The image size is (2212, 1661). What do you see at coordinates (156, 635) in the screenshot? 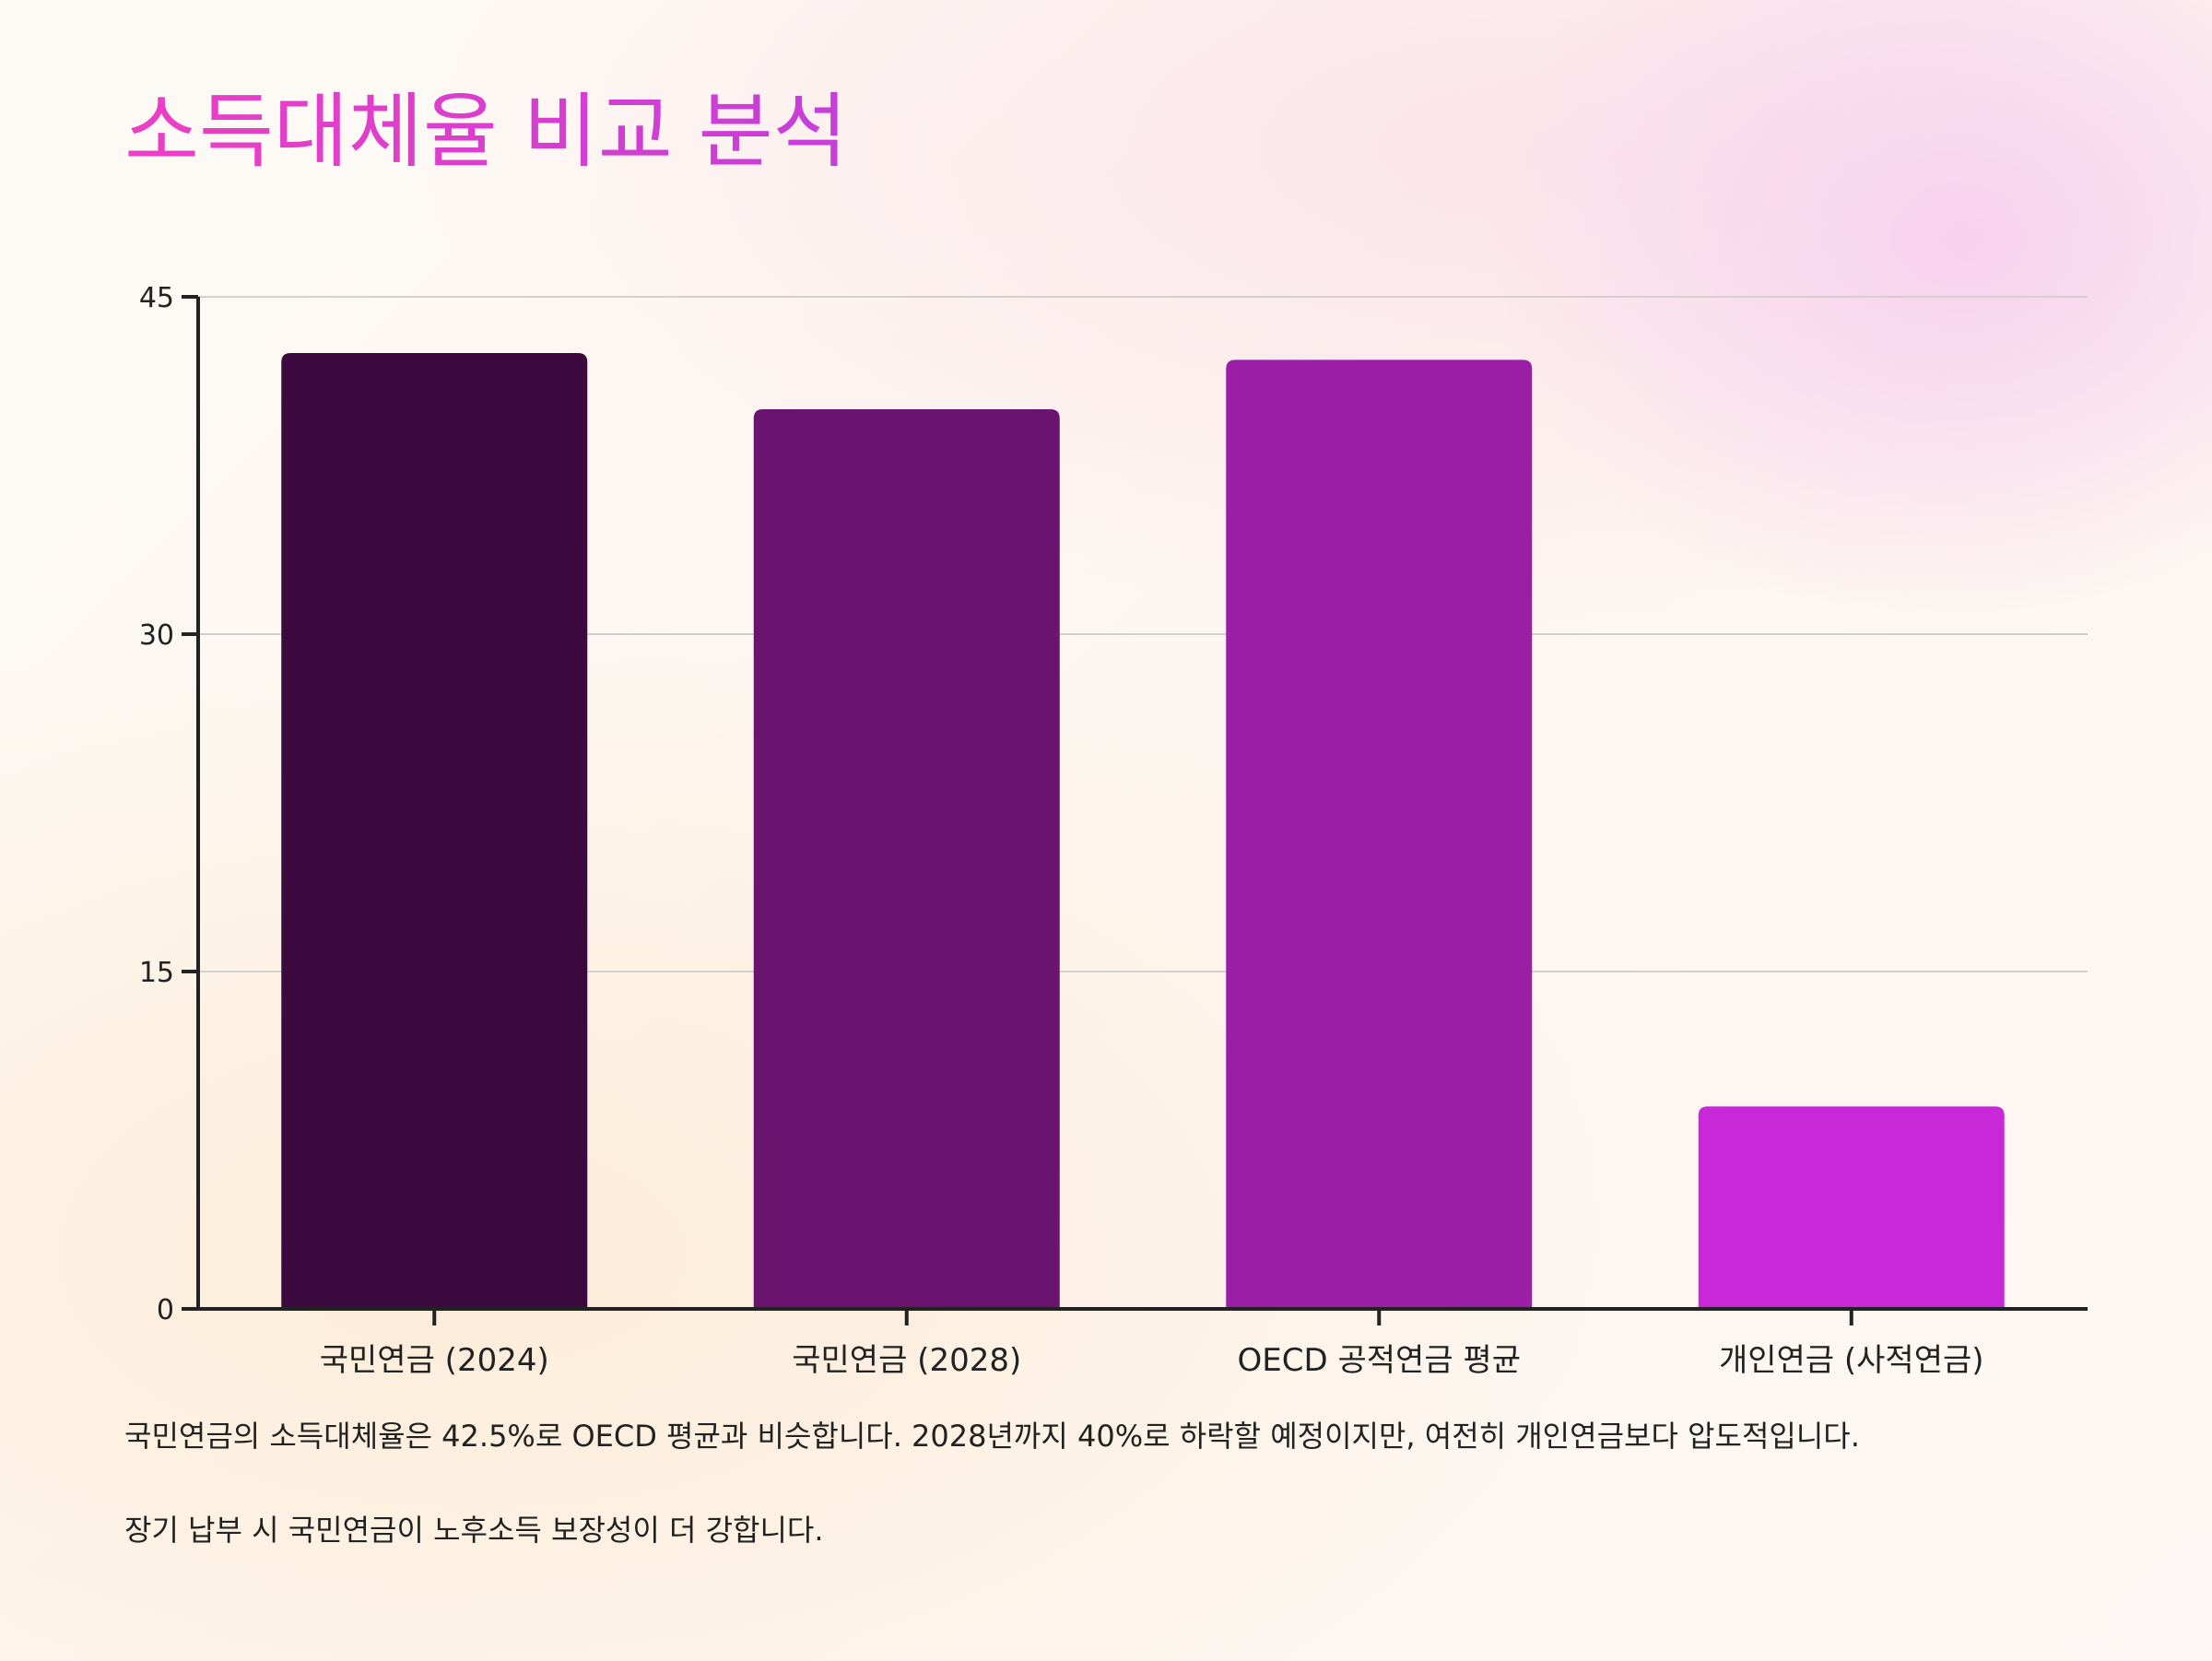
I see `y-tick-label: 30` at bounding box center [156, 635].